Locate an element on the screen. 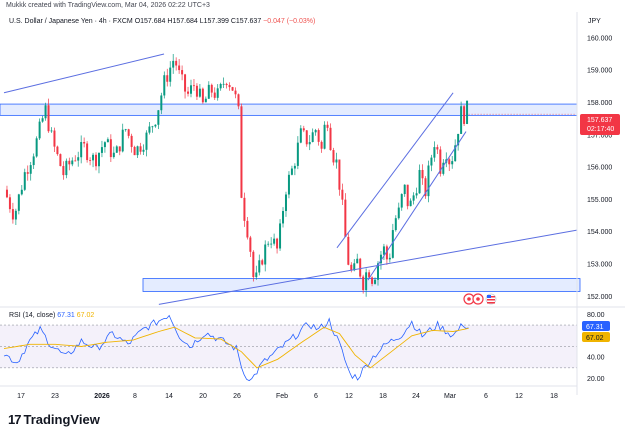  time-tick-label: 2026 is located at coordinates (102, 396).